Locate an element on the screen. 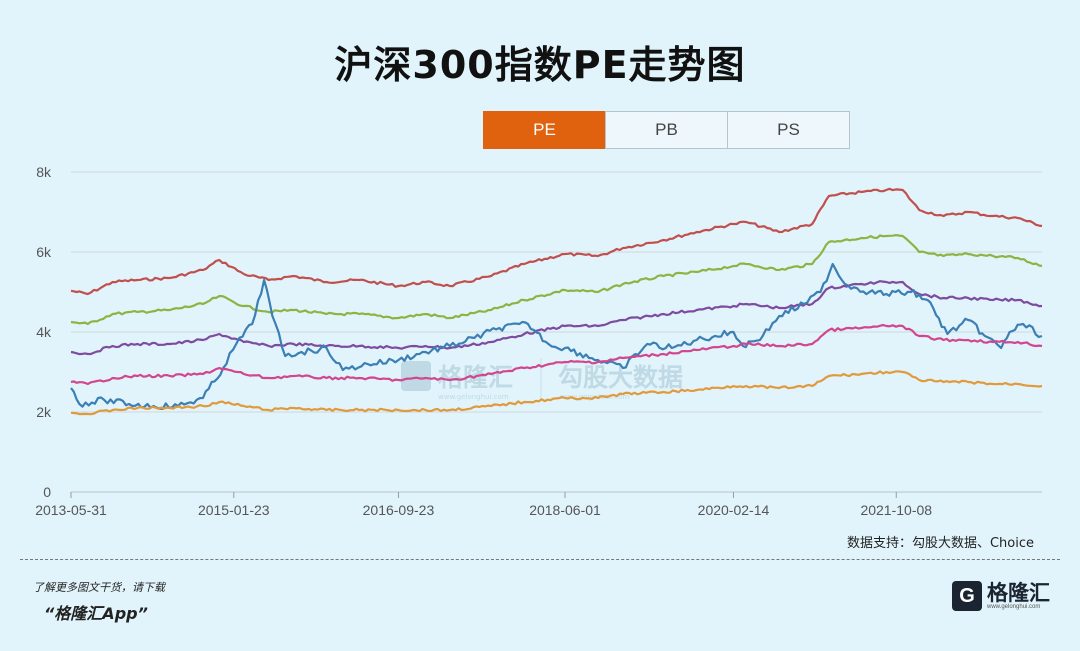  tab-pe: PE is located at coordinates (544, 130).